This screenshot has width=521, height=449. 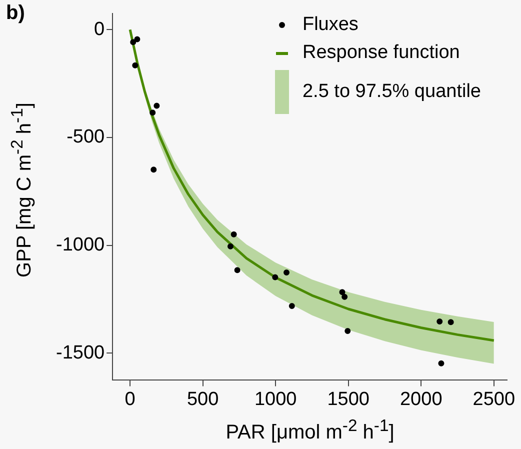 I want to click on y-tick-label: -1000, so click(x=80, y=245).